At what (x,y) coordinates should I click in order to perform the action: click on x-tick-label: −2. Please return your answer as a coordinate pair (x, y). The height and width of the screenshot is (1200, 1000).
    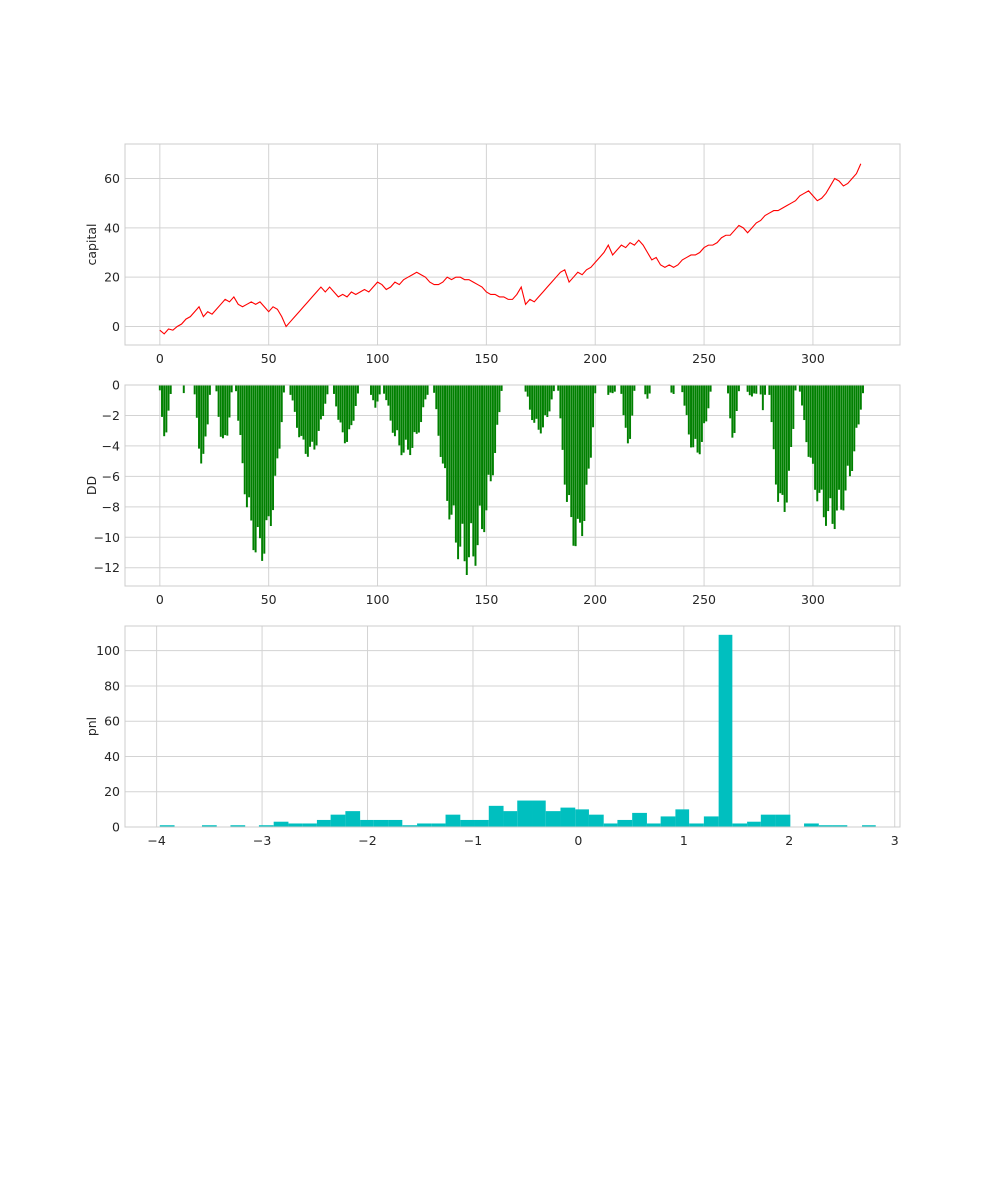
    Looking at the image, I should click on (367, 840).